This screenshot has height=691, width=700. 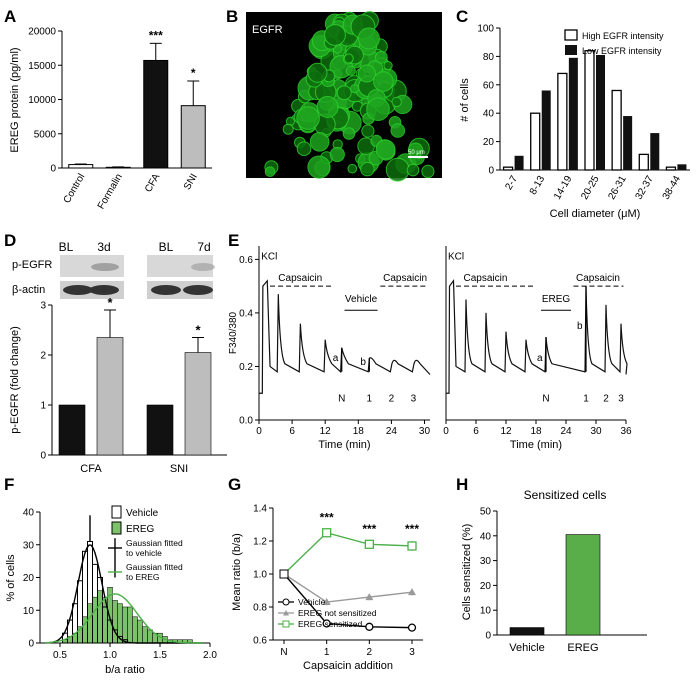 What do you see at coordinates (565, 495) in the screenshot?
I see `chart-h-title: Sensitized cells` at bounding box center [565, 495].